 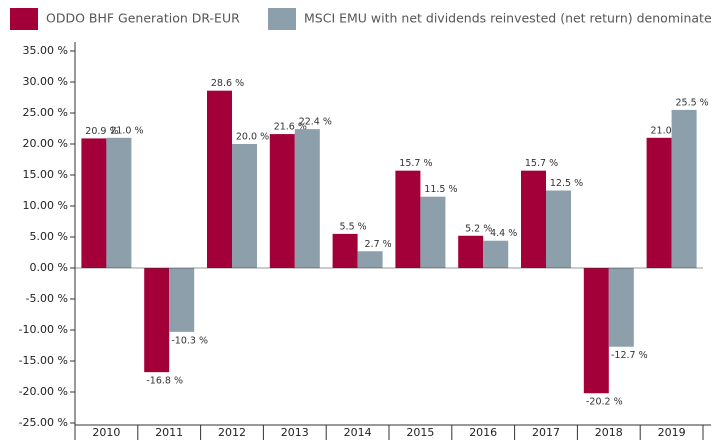 What do you see at coordinates (43, 422) in the screenshot?
I see `y-tick-label: -25.00 %` at bounding box center [43, 422].